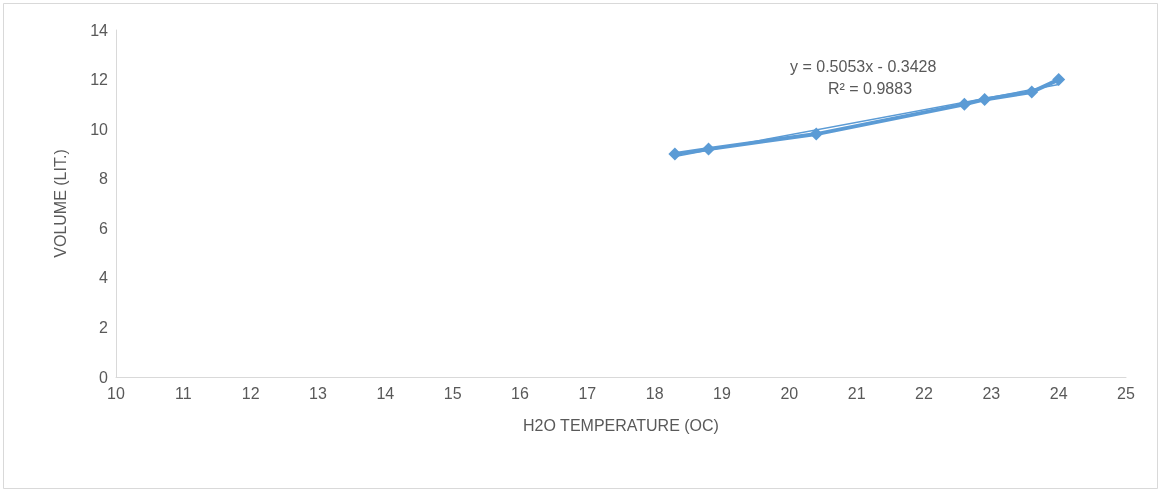 The width and height of the screenshot is (1158, 489). What do you see at coordinates (318, 393) in the screenshot?
I see `x-tick-label: 13` at bounding box center [318, 393].